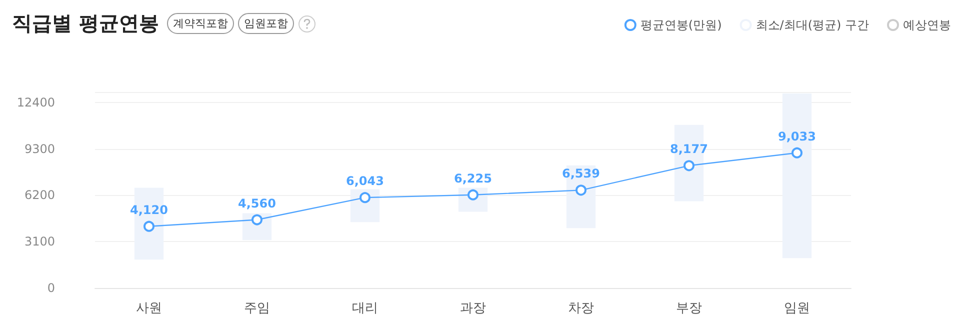 This screenshot has width=966, height=334. What do you see at coordinates (581, 308) in the screenshot?
I see `x-tick-label: 차장` at bounding box center [581, 308].